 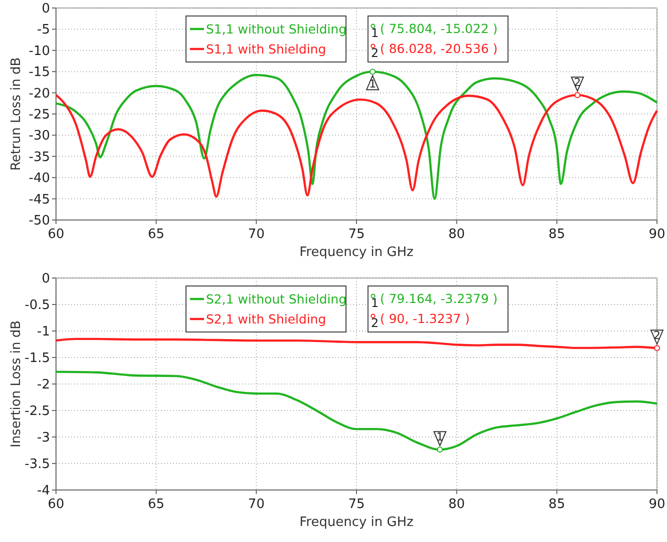 What do you see at coordinates (39, 51) in the screenshot?
I see `y-tick-label: -10` at bounding box center [39, 51].